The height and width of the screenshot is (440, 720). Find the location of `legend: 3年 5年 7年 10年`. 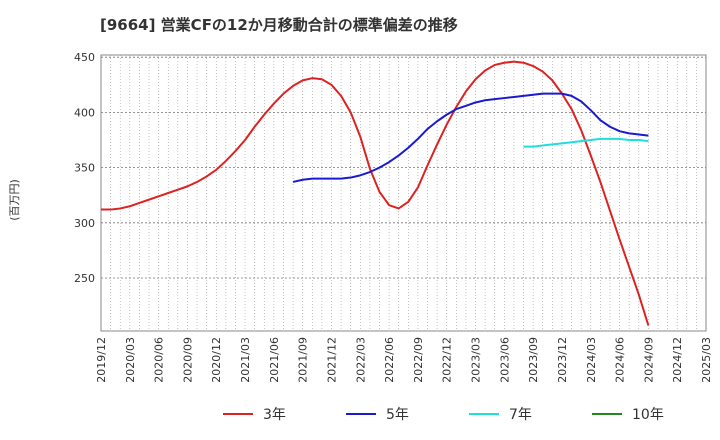

legend: 3年 5年 7年 10年 is located at coordinates (443, 415).